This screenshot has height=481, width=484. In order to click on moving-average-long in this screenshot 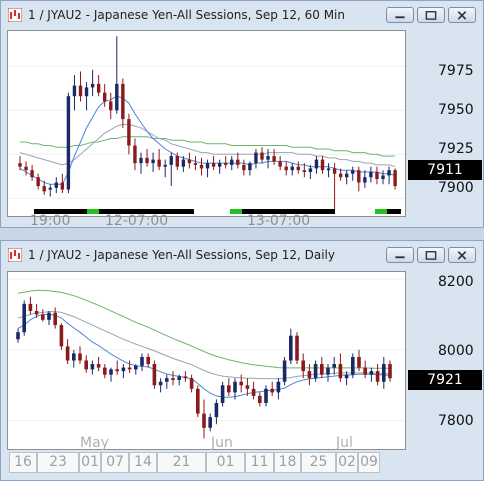, I will do `click(208, 146)`.